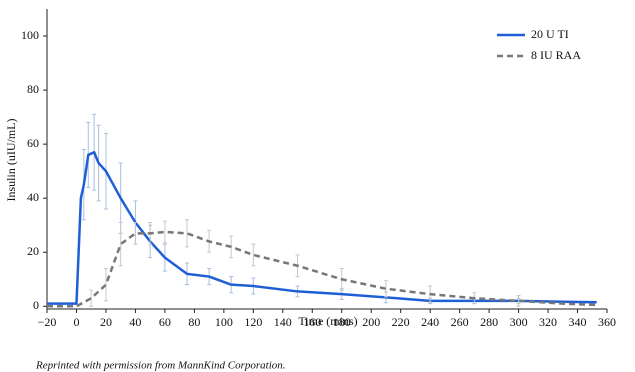  I want to click on y-tick-label: 20, so click(33, 251).